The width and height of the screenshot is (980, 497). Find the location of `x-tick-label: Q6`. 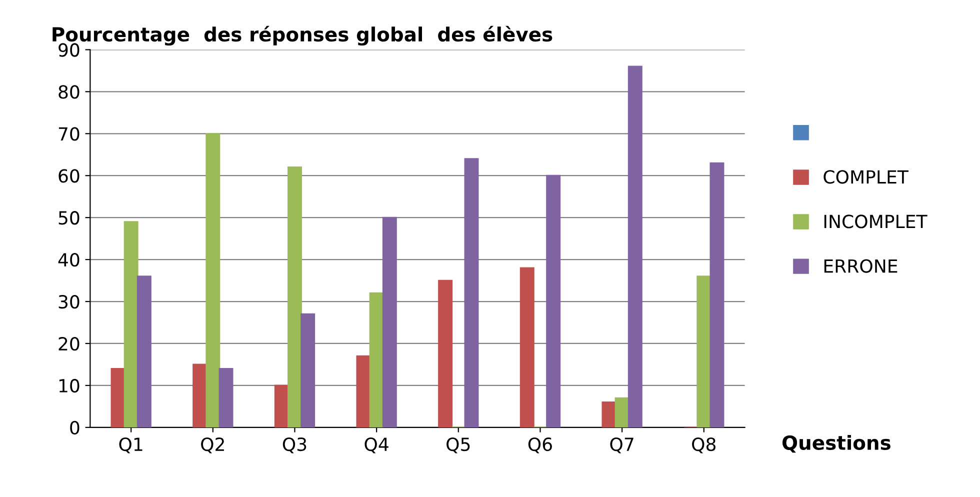

x-tick-label: Q6 is located at coordinates (540, 445).